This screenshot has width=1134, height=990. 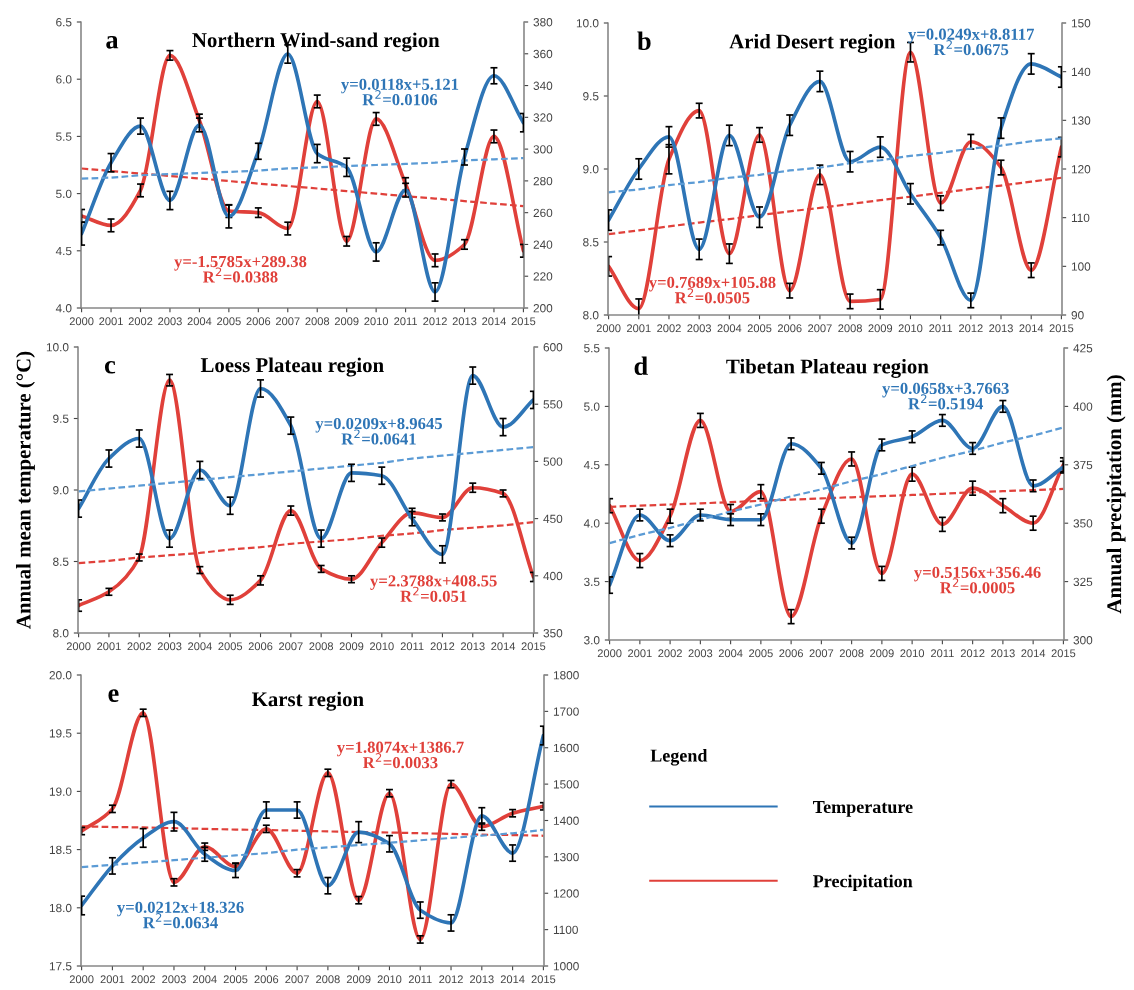 What do you see at coordinates (61, 490) in the screenshot?
I see `y-tick-label: 9.0` at bounding box center [61, 490].